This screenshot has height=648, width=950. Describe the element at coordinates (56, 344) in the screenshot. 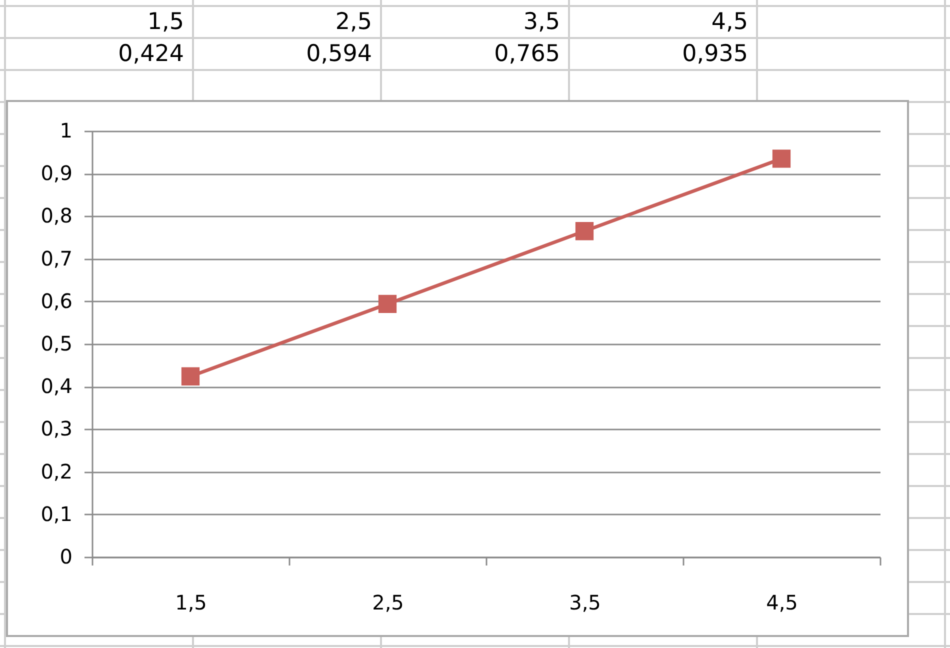

I see `y-tick-label: 0,5` at that location.